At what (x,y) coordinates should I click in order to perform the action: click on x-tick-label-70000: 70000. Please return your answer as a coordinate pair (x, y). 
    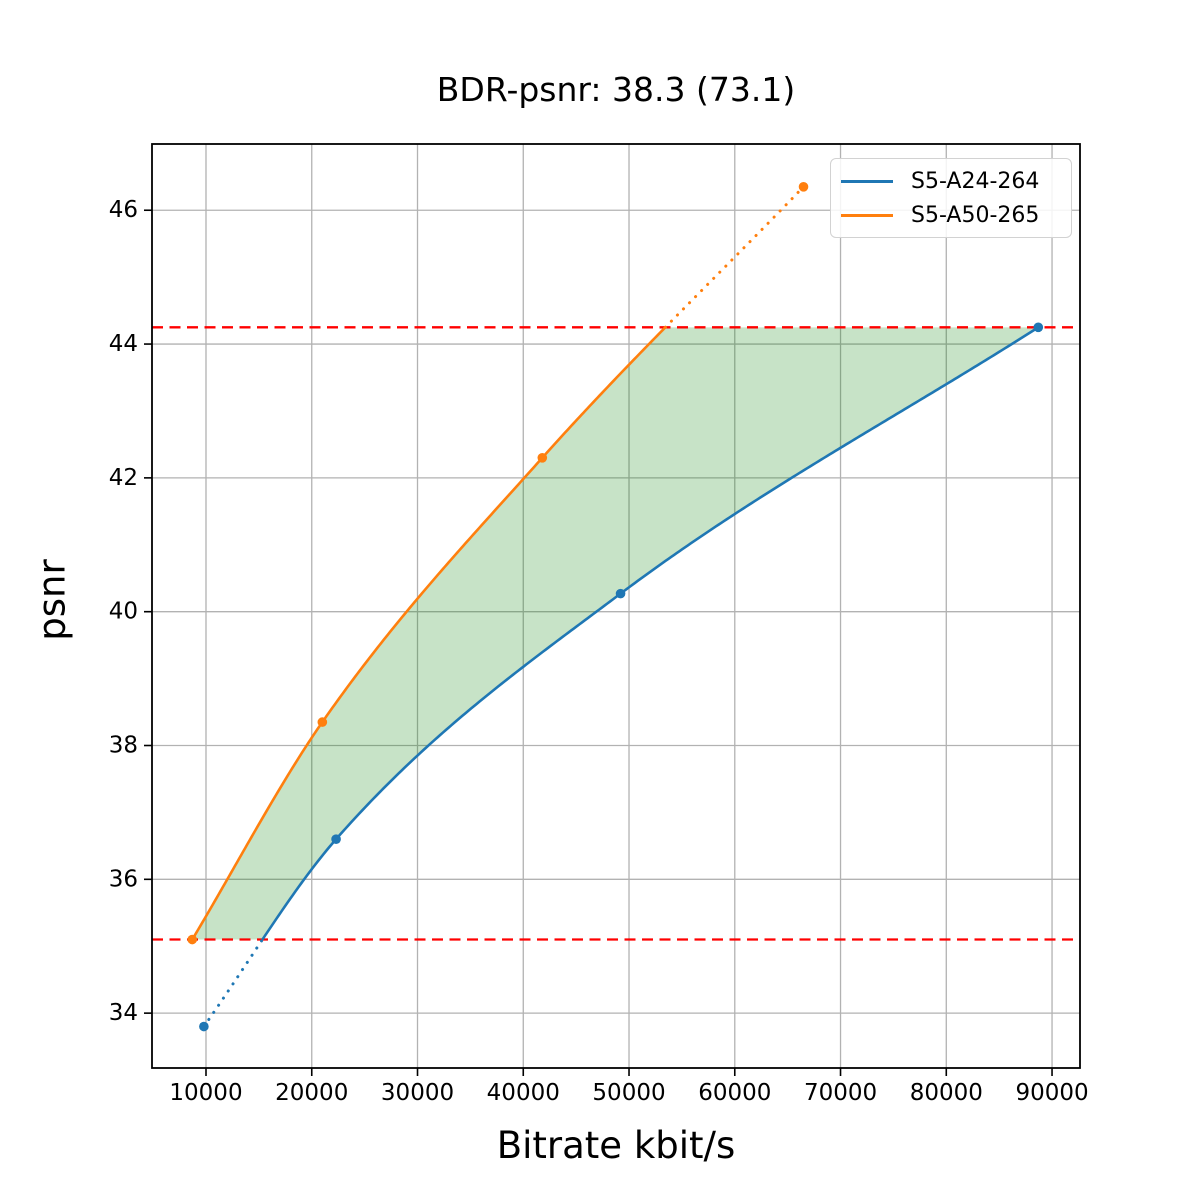
    Looking at the image, I should click on (840, 1093).